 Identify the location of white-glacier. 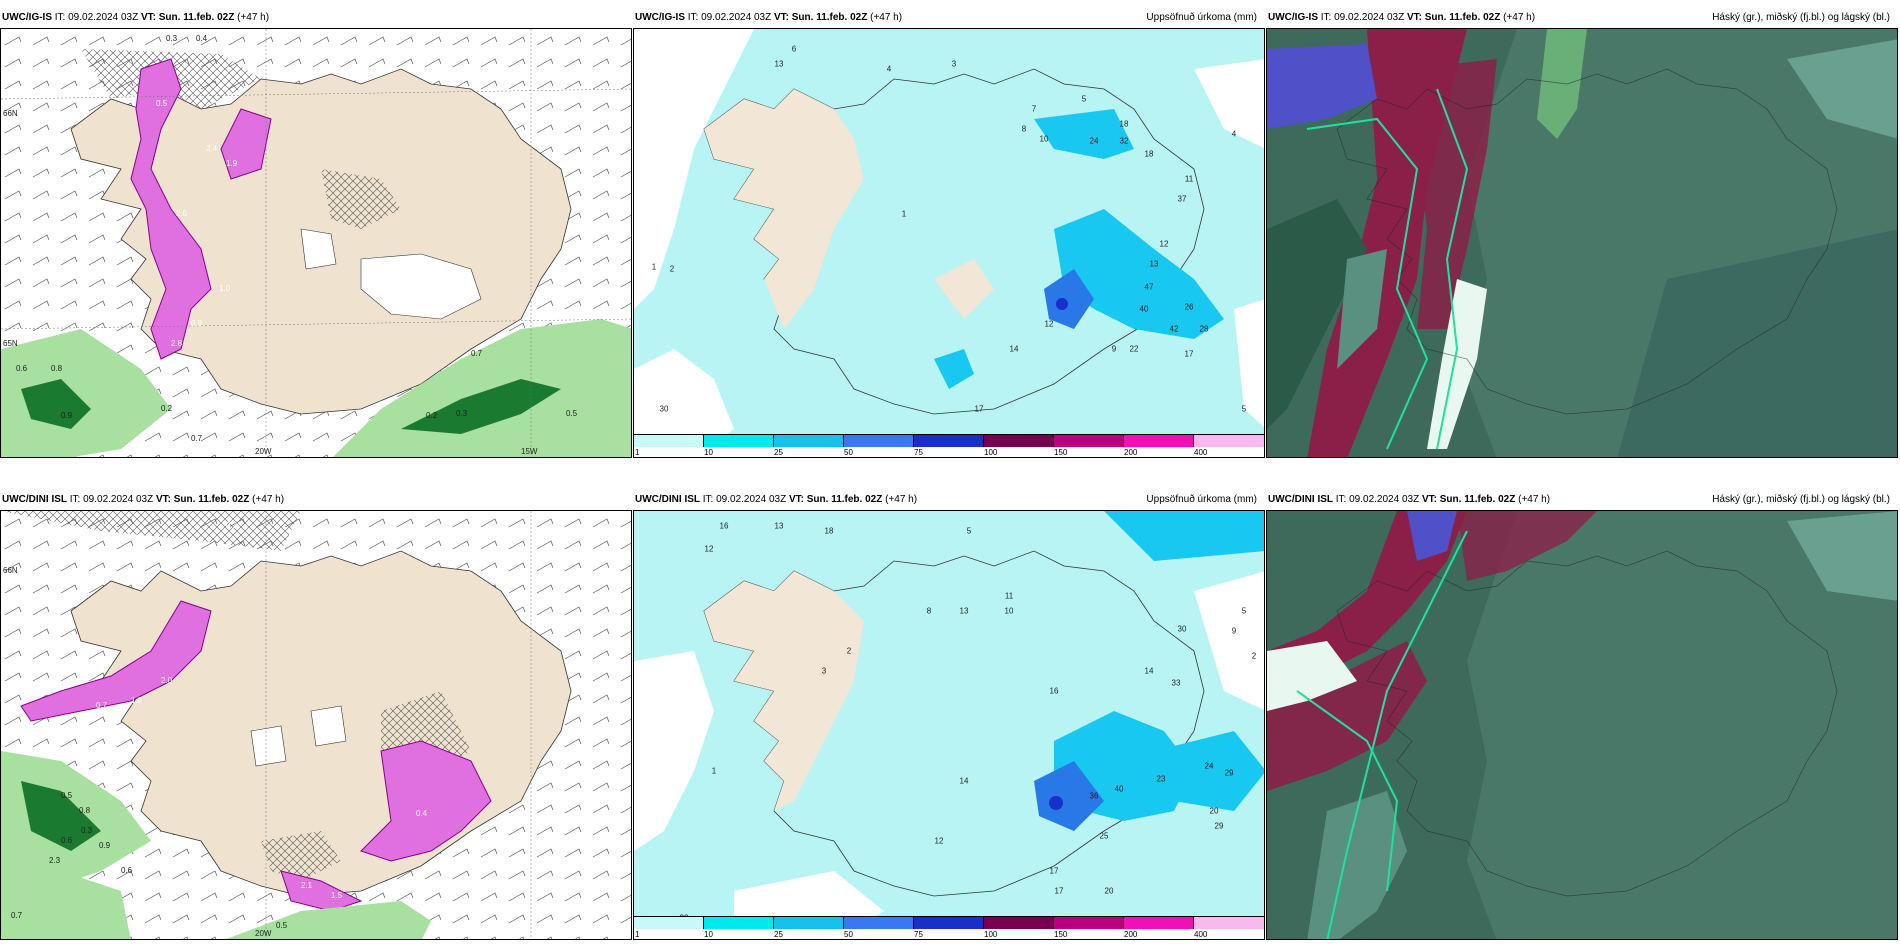
(328, 726).